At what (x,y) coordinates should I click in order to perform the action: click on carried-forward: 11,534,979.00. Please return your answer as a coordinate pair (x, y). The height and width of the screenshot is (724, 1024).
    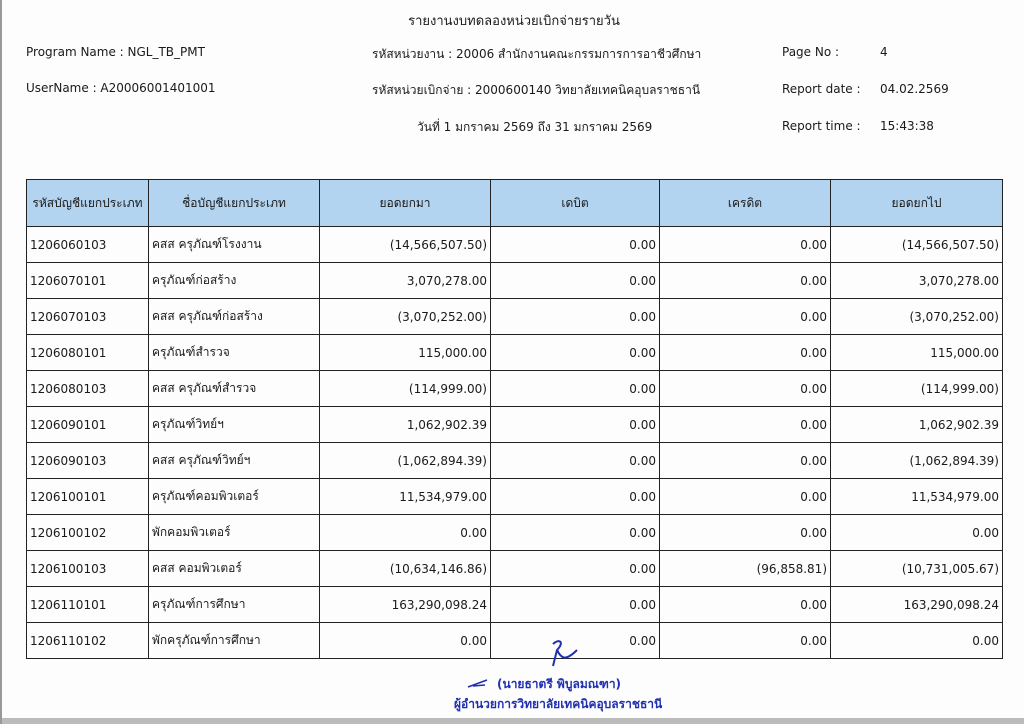
    Looking at the image, I should click on (916, 496).